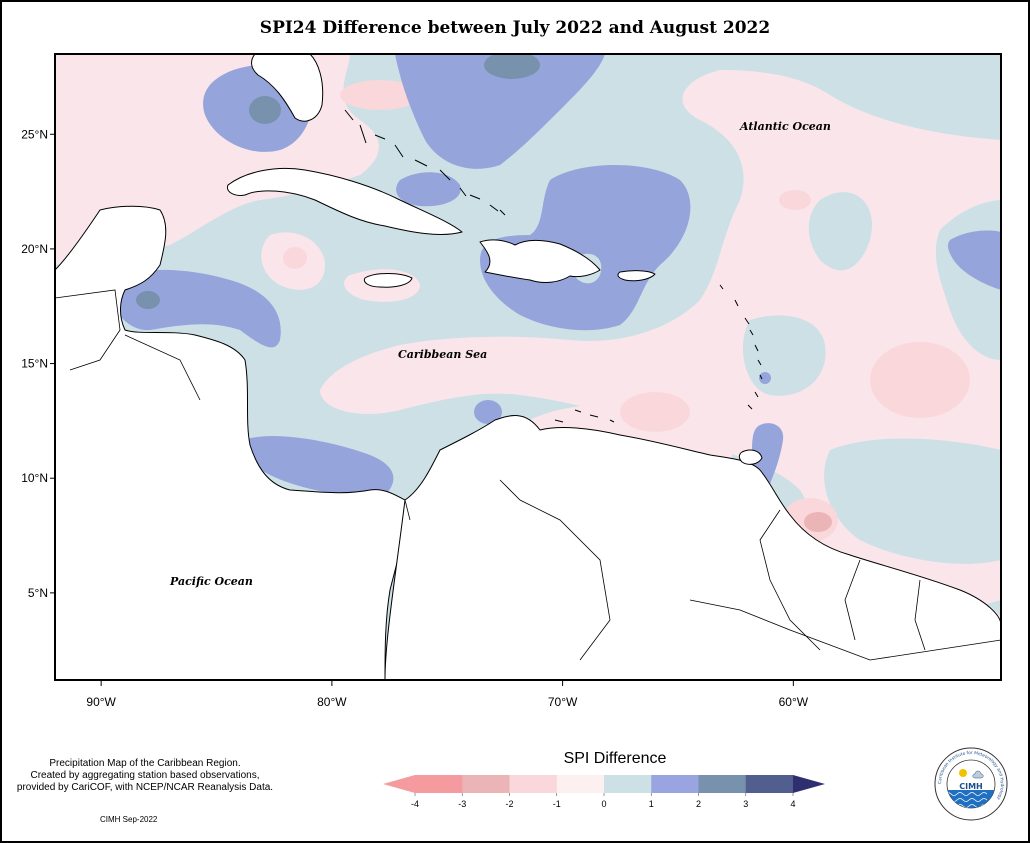  I want to click on spi-blue-spot-windward, so click(765, 378).